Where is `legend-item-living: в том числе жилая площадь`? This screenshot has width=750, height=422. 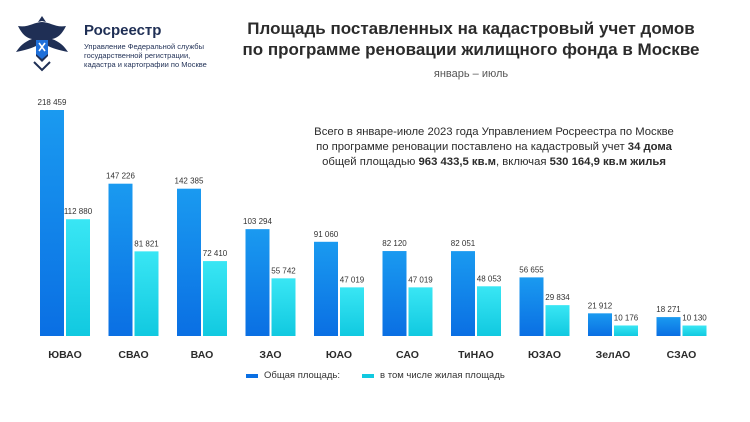
legend-item-living: в том числе жилая площадь is located at coordinates (433, 375).